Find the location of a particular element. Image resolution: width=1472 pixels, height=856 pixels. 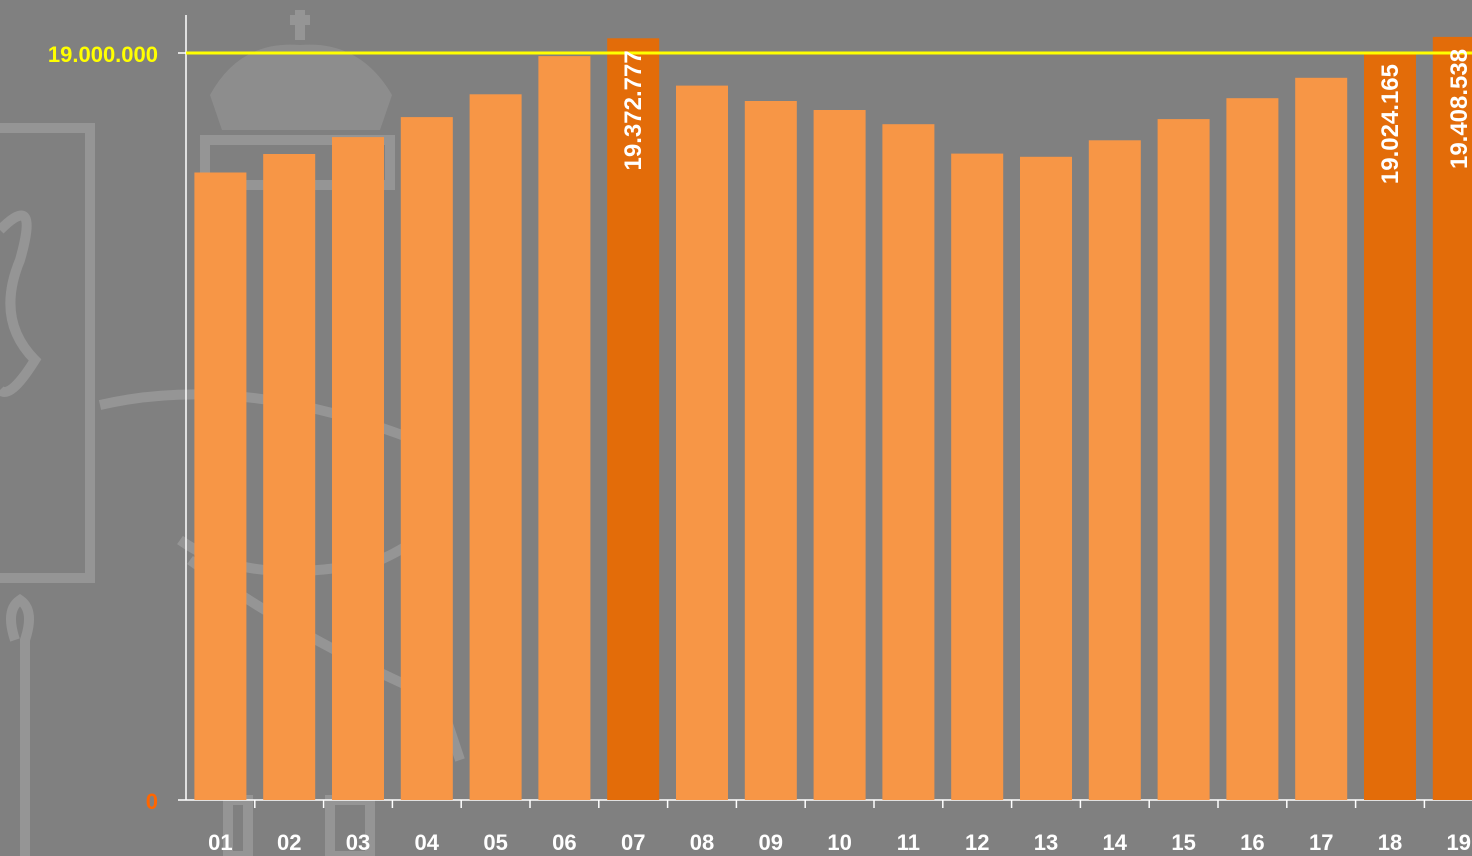

data-label-07: 19.372.777 is located at coordinates (633, 110).